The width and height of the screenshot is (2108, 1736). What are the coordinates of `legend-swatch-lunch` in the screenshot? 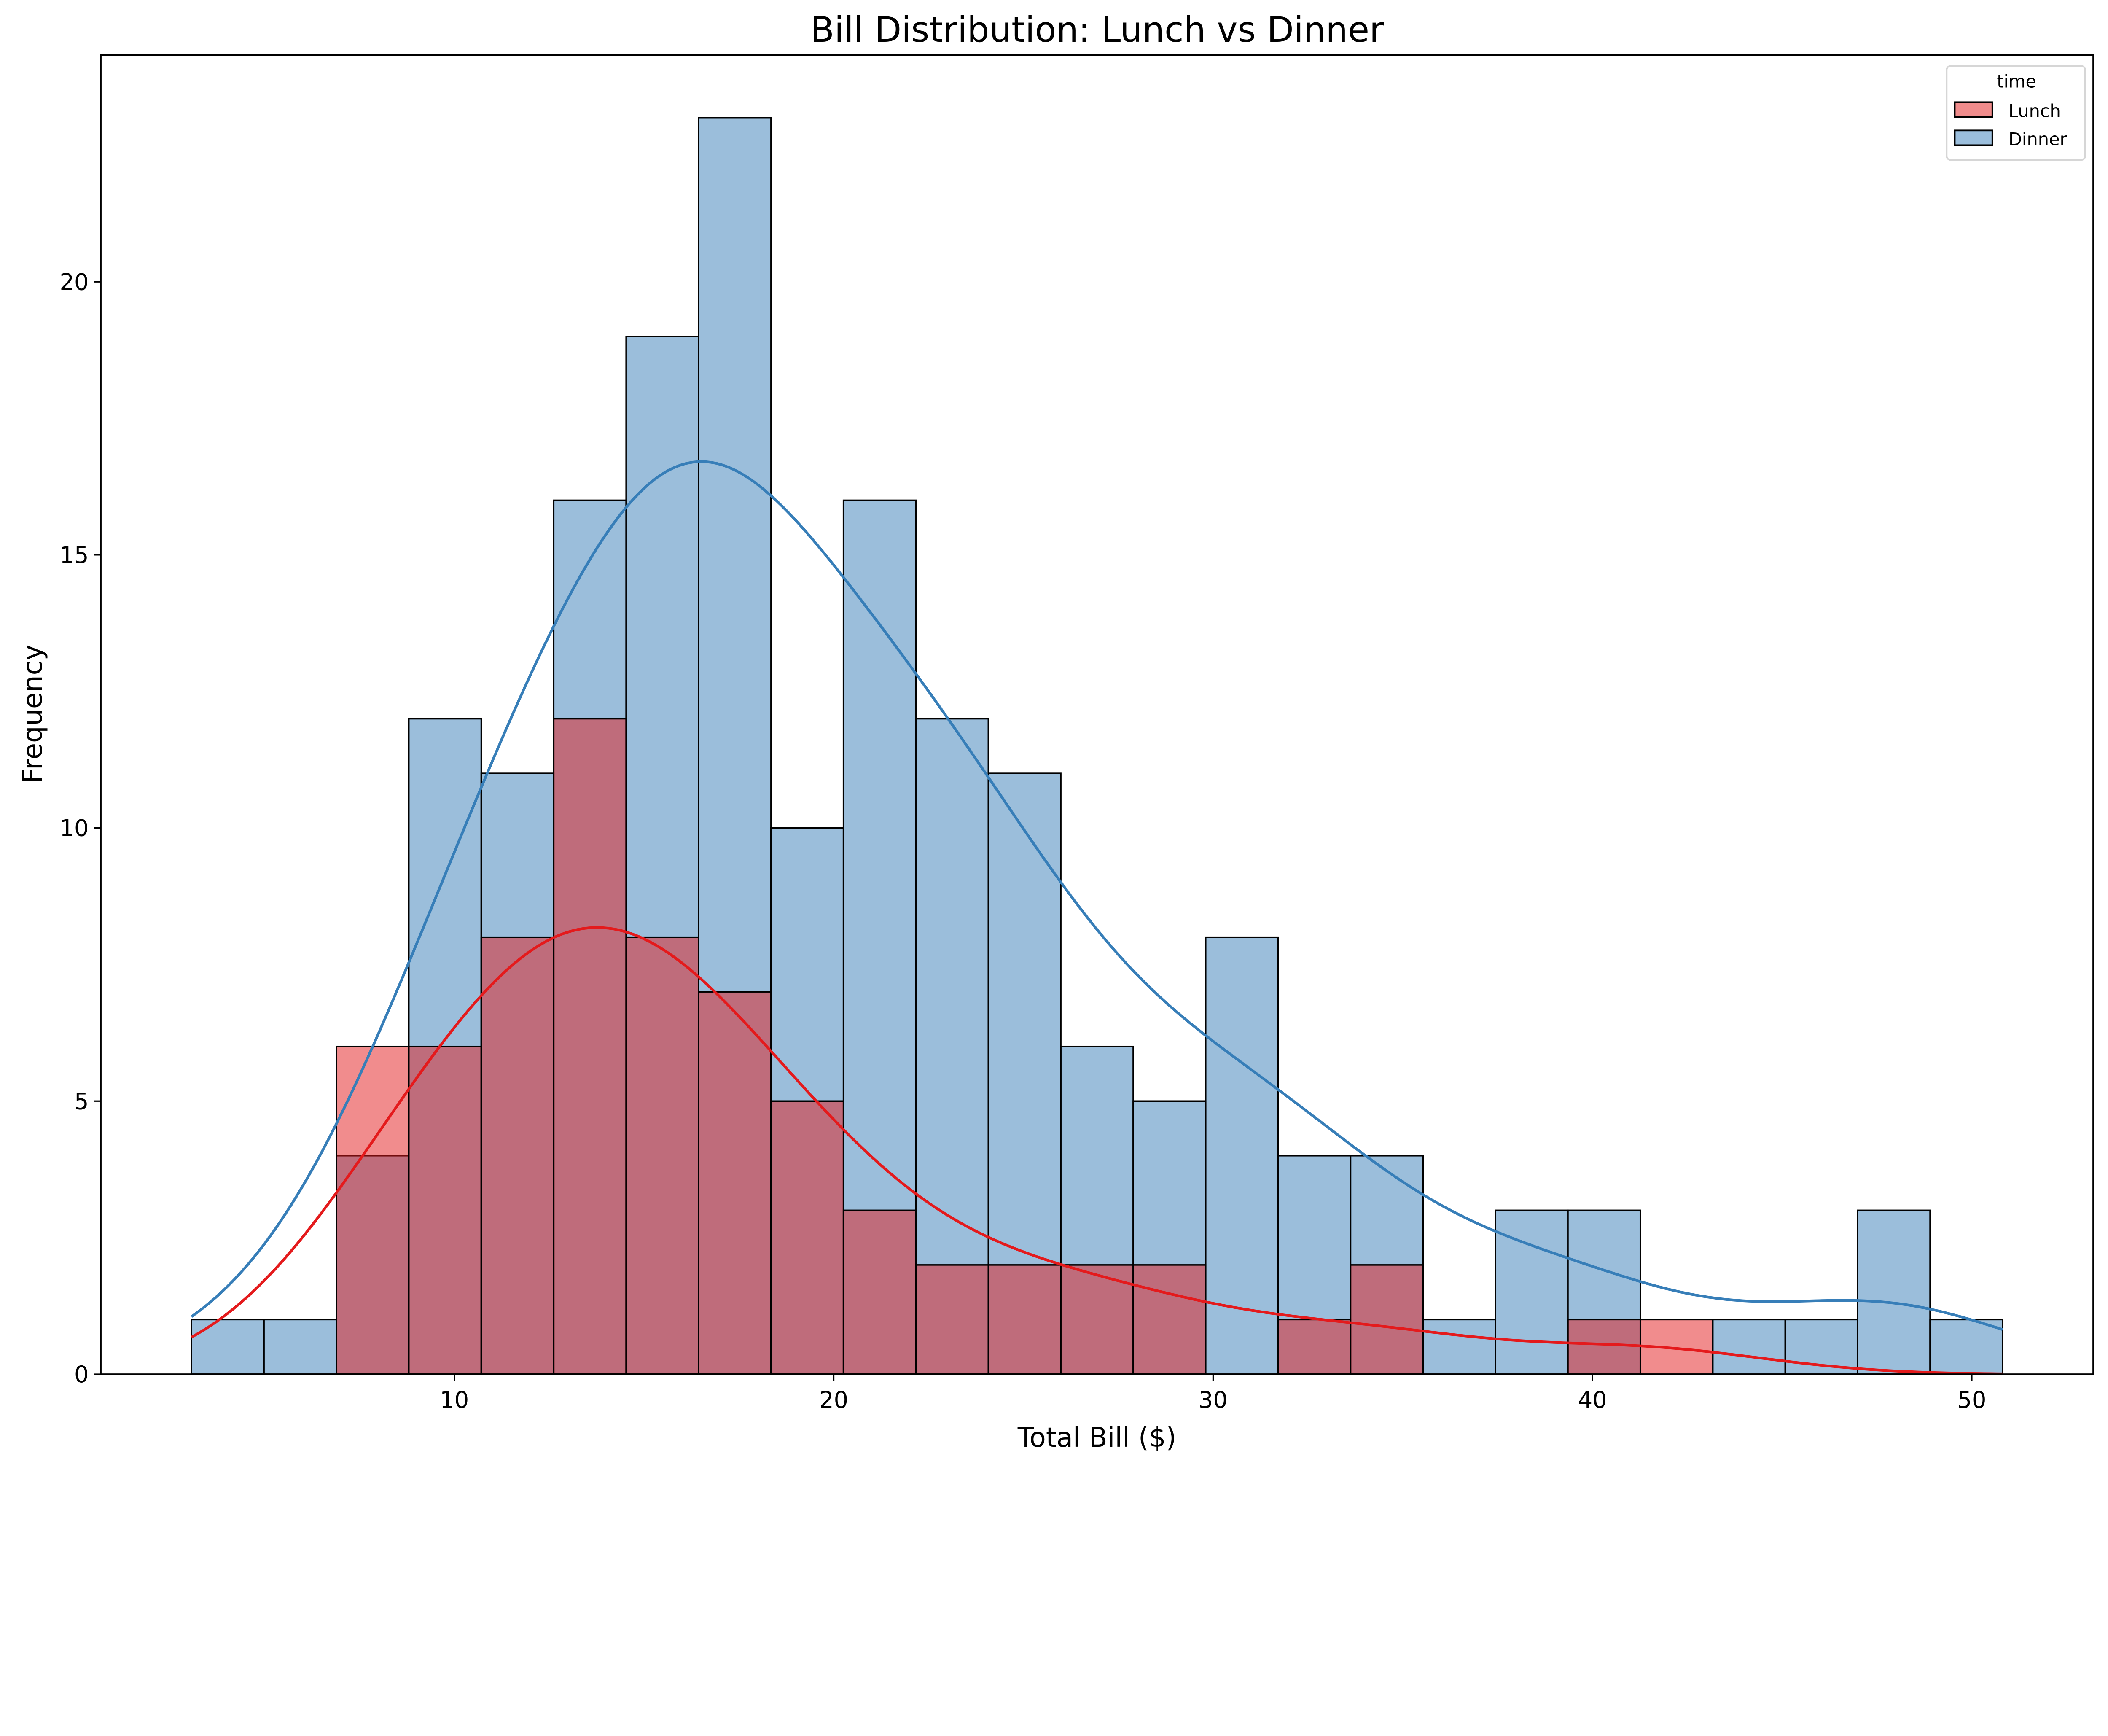 It's located at (1973, 110).